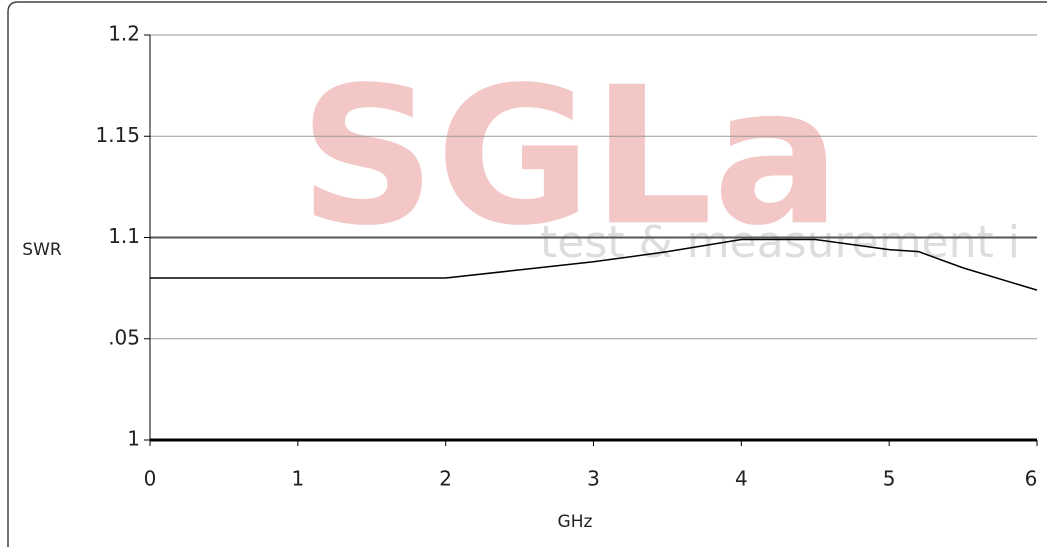  Describe the element at coordinates (593, 479) in the screenshot. I see `x-tick-label: 3` at that location.